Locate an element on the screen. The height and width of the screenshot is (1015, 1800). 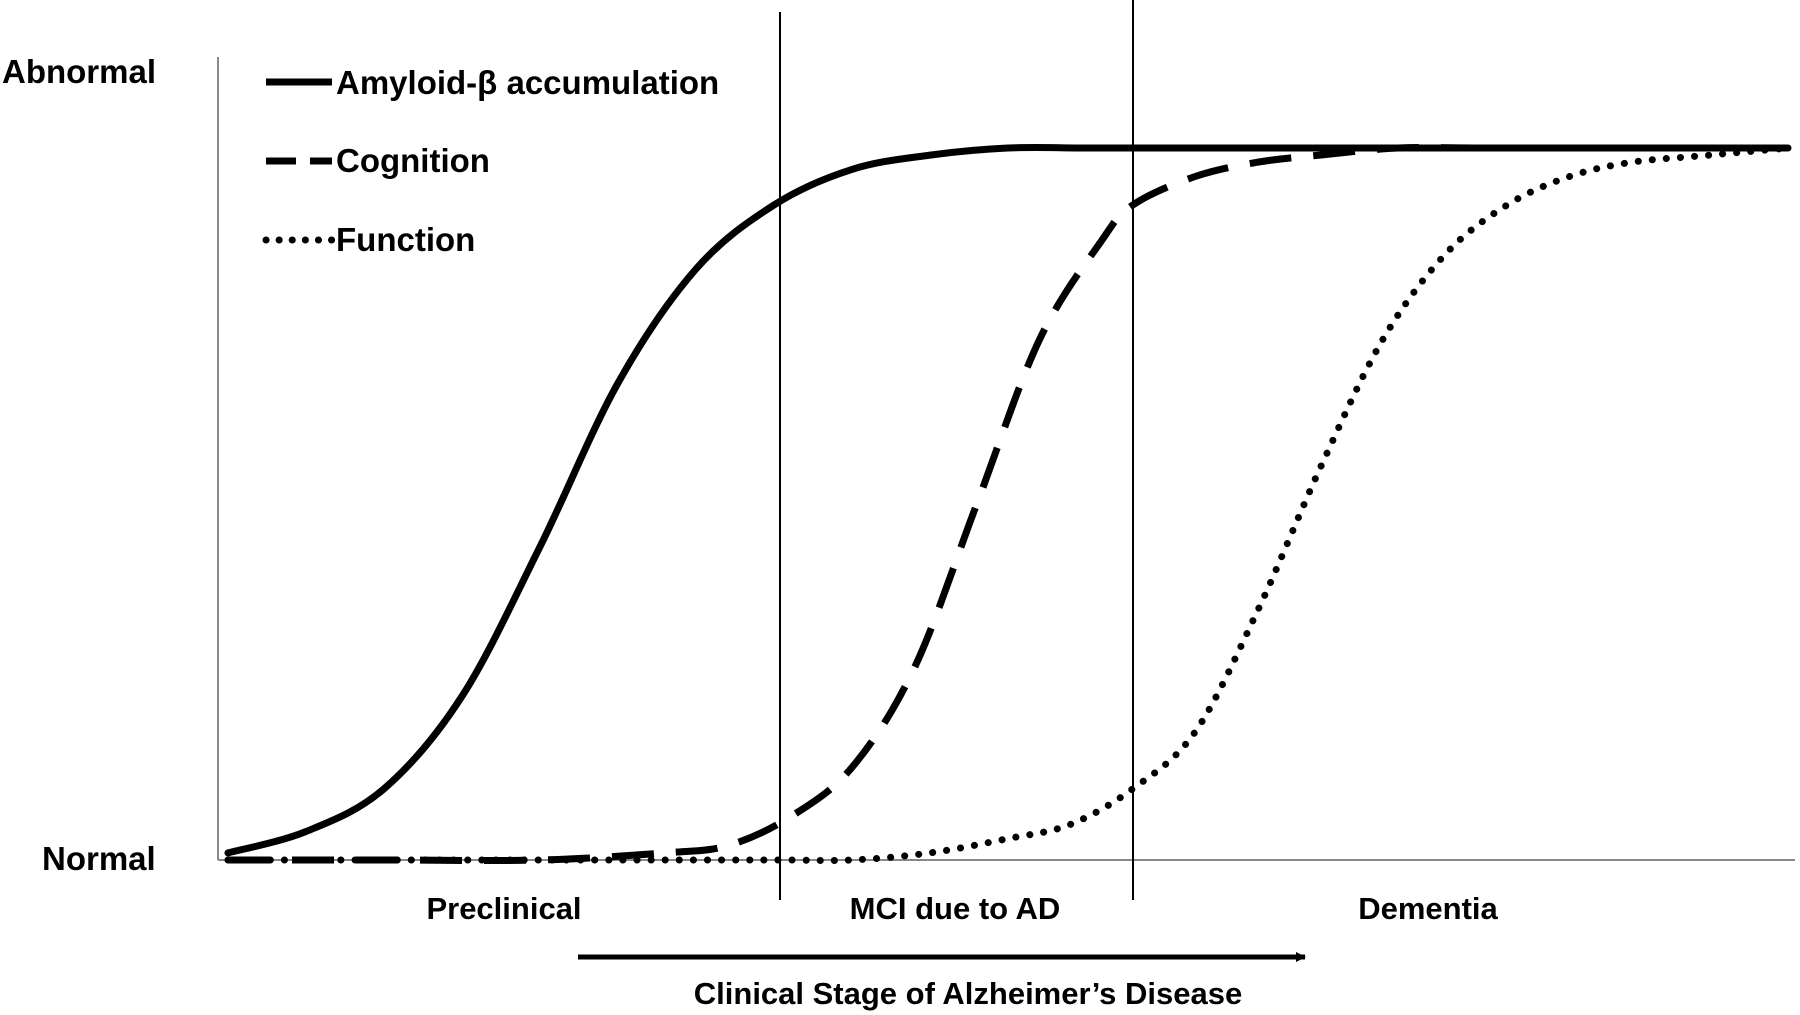
stage-label-preclinical: Preclinical is located at coordinates (503, 908).